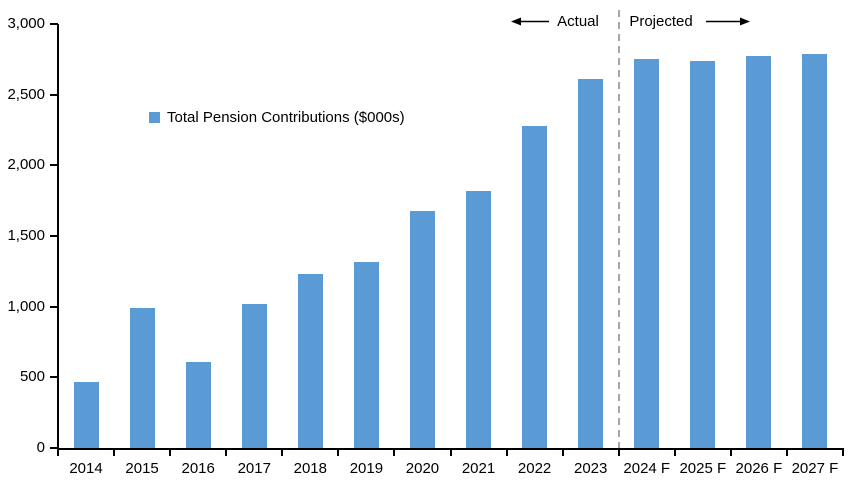 The height and width of the screenshot is (495, 852). I want to click on x-axis-line, so click(450, 449).